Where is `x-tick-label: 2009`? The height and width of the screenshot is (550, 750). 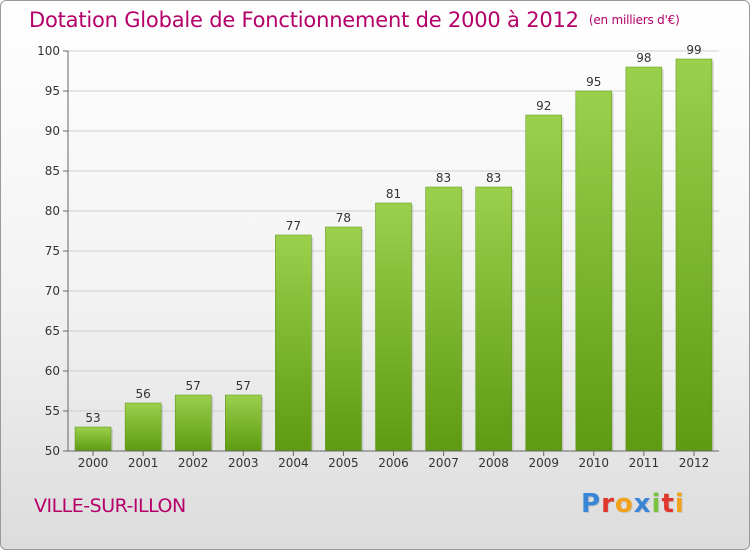
x-tick-label: 2009 is located at coordinates (543, 463).